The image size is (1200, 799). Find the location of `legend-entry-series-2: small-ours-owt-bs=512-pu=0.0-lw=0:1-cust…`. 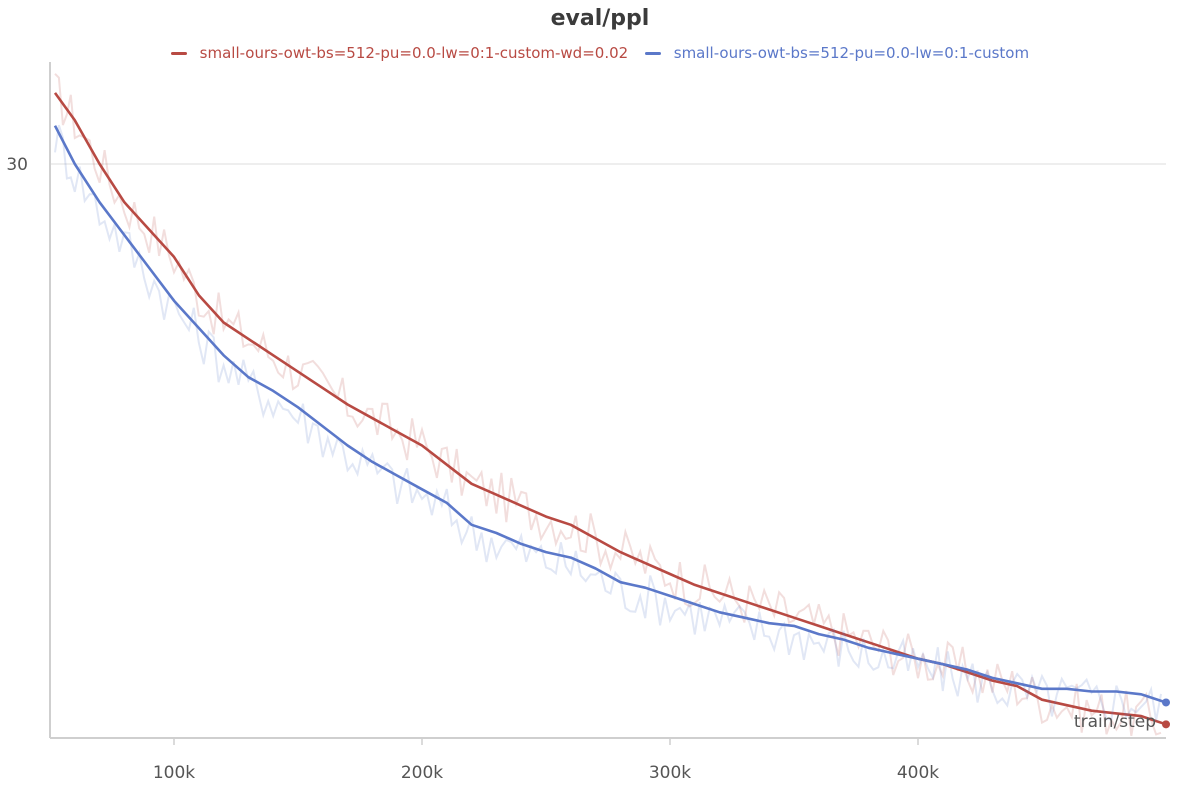

legend-entry-series-2: small-ours-owt-bs=512-pu=0.0-lw=0:1-cust… is located at coordinates (837, 53).